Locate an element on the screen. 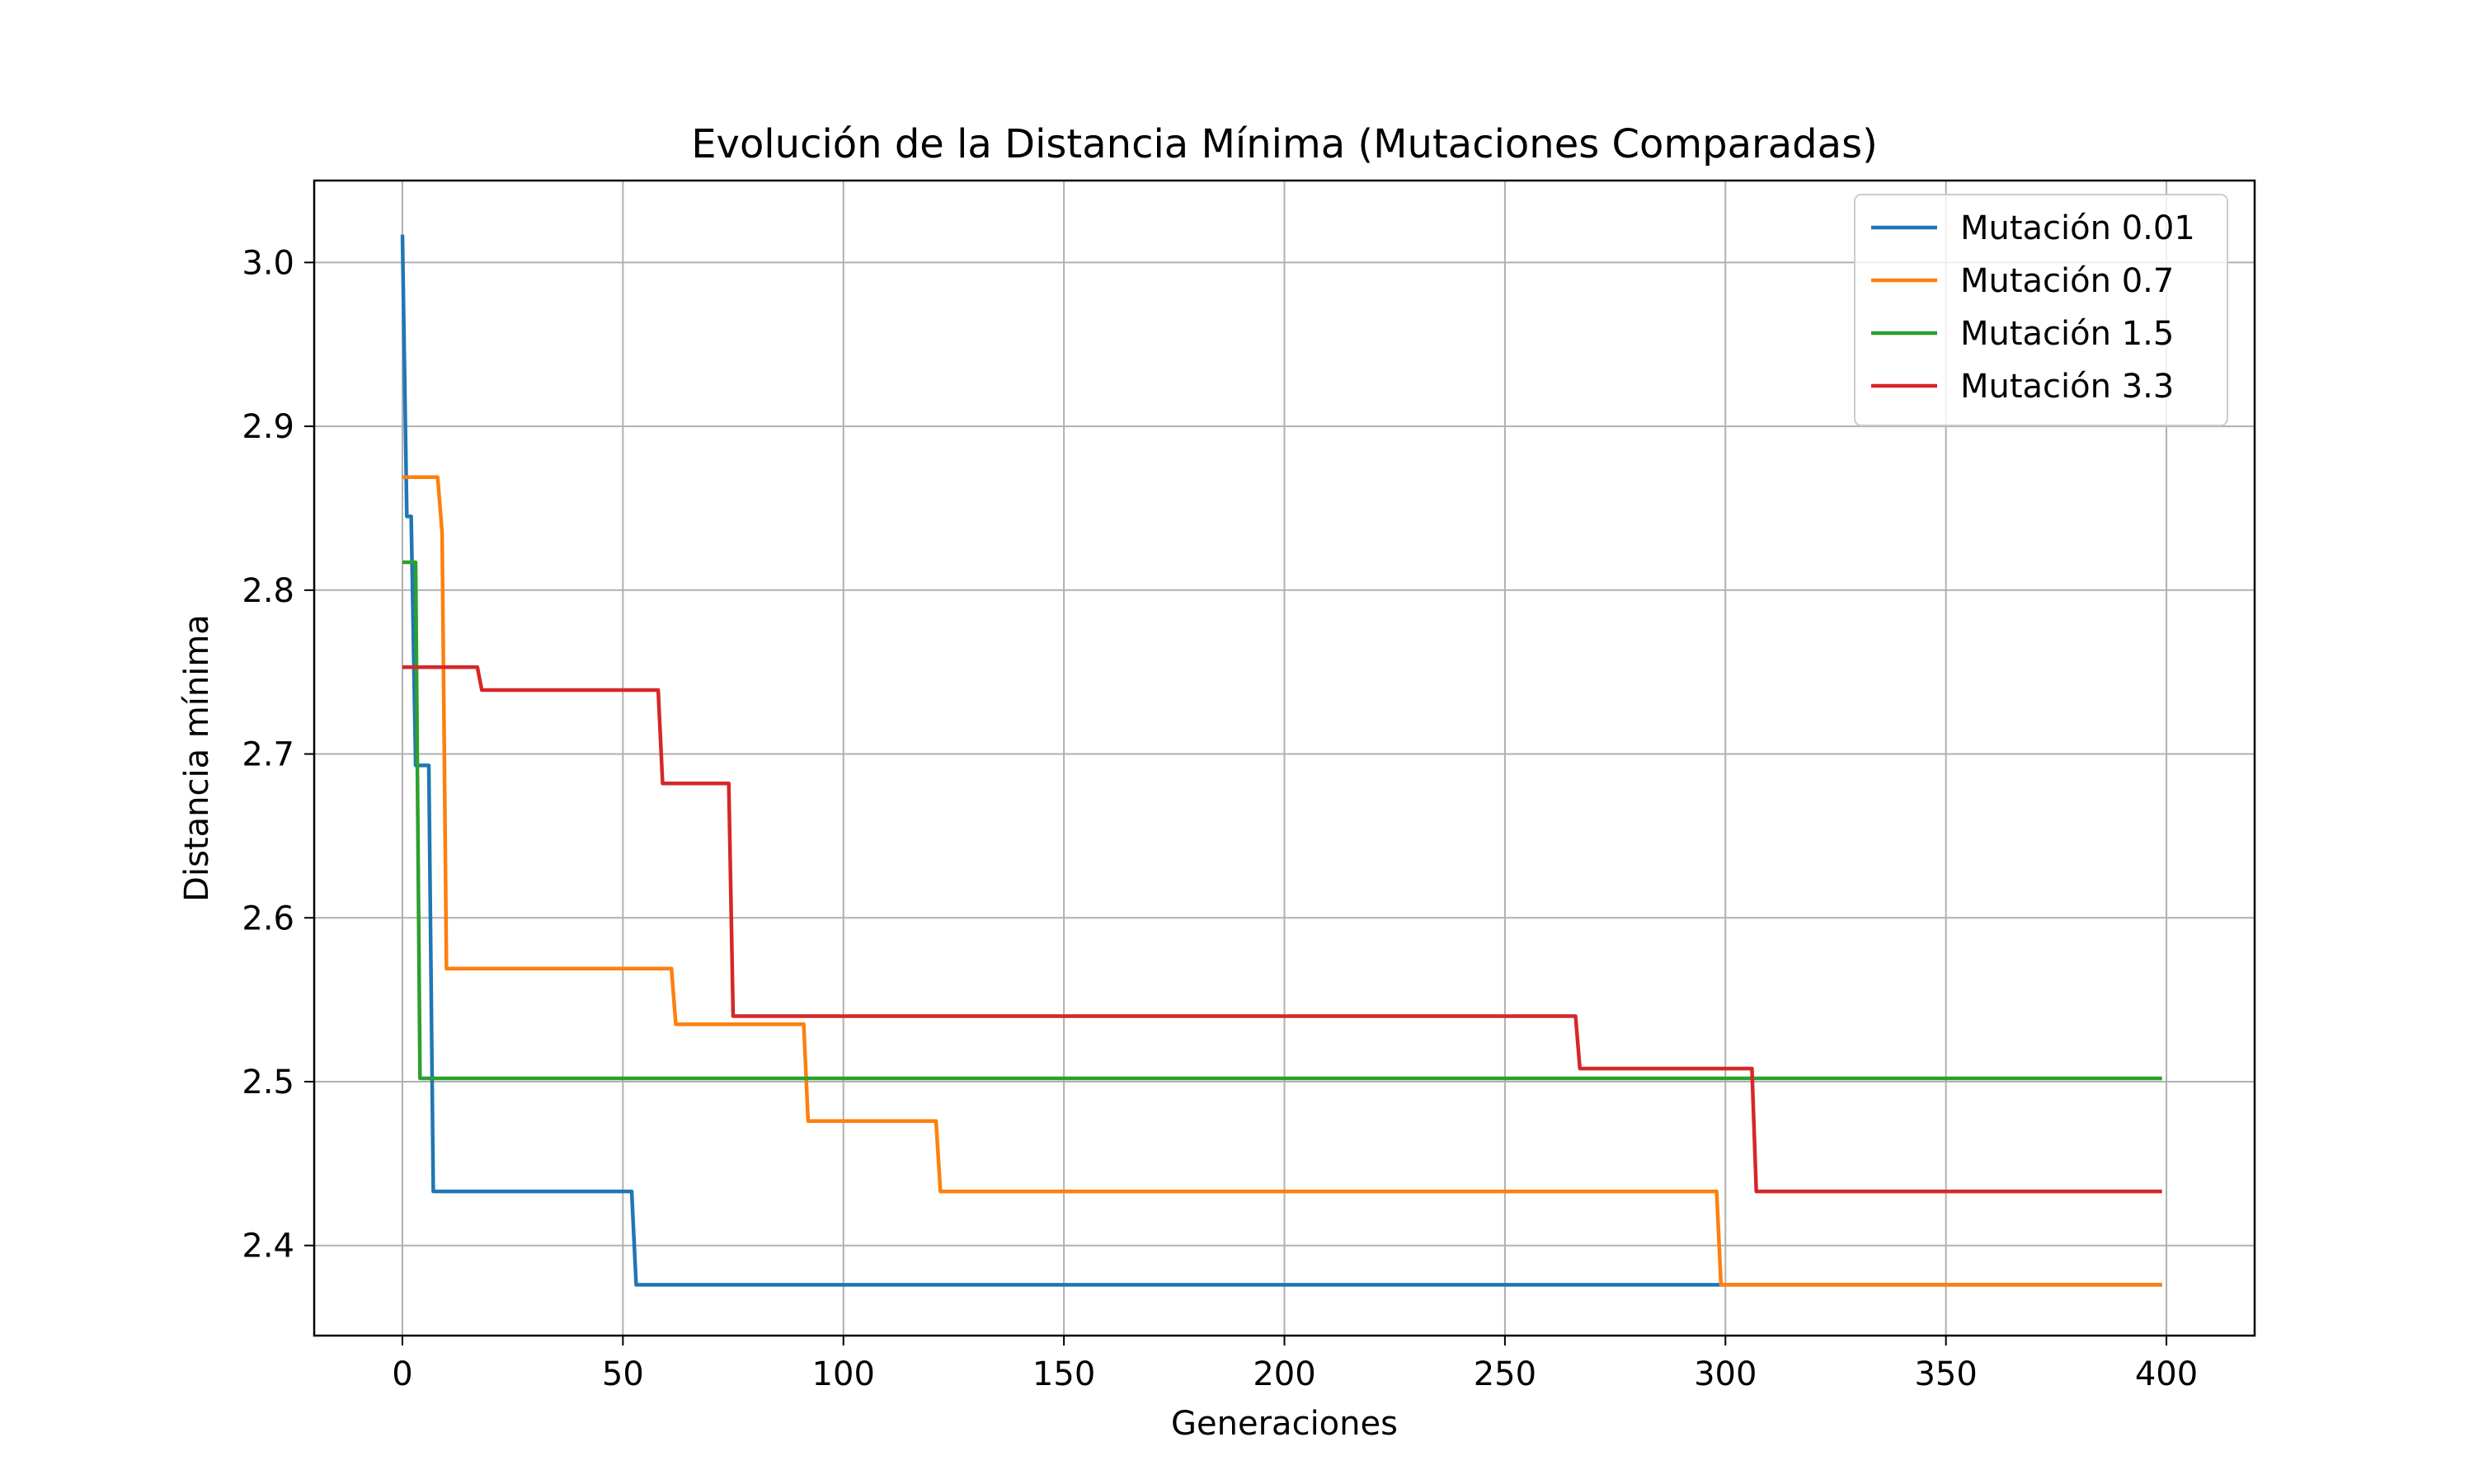 This screenshot has height=1484, width=2474. legend-label: Mutación 3.3 is located at coordinates (2067, 387).